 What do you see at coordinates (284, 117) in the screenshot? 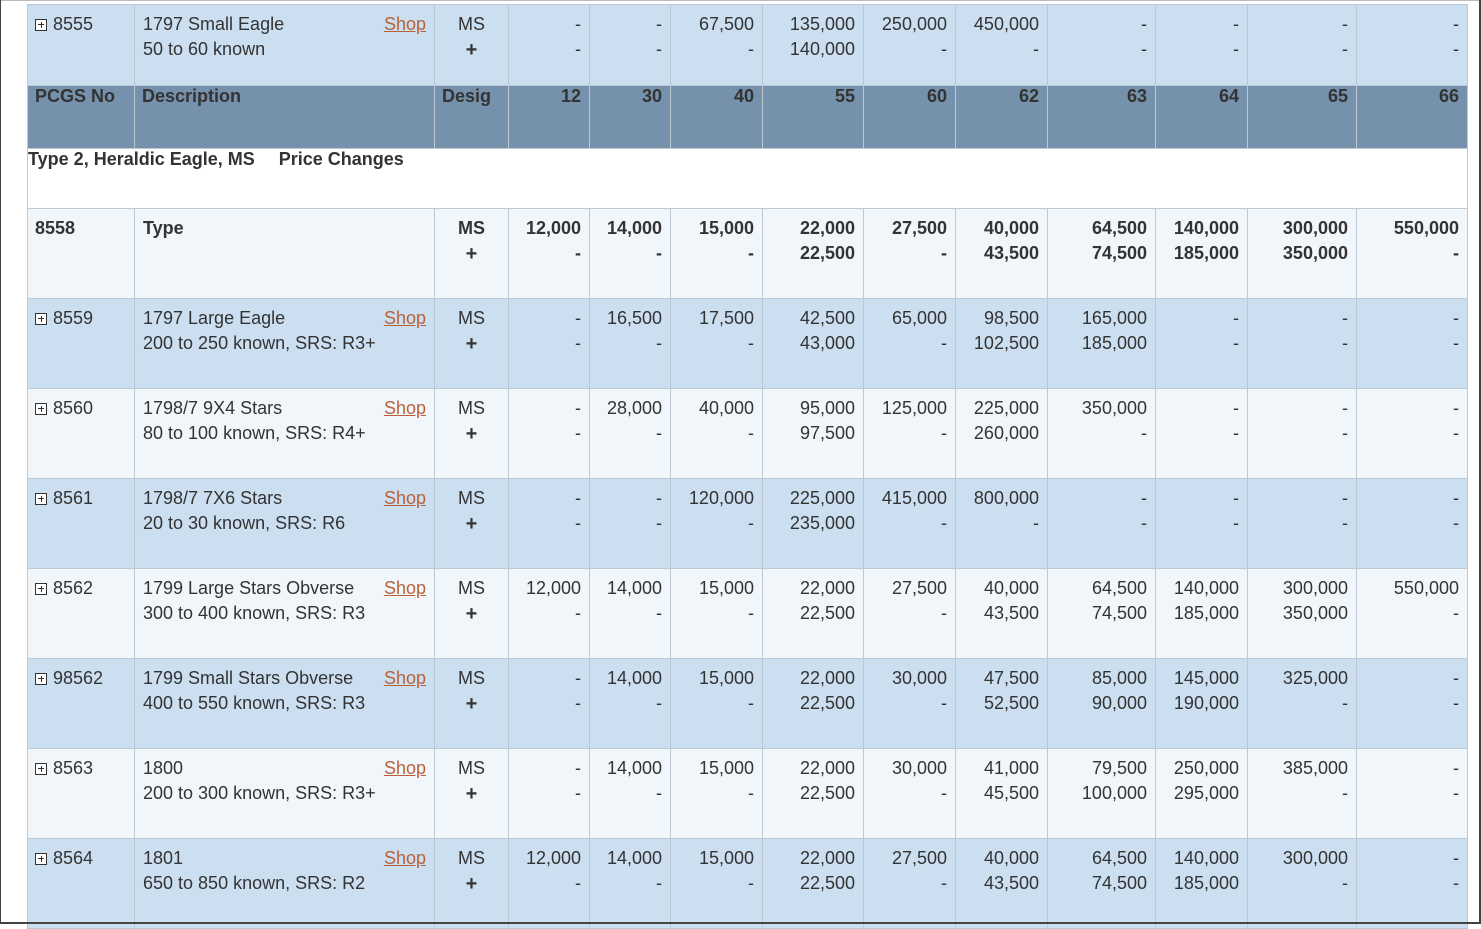
I see `header-description: Description` at bounding box center [284, 117].